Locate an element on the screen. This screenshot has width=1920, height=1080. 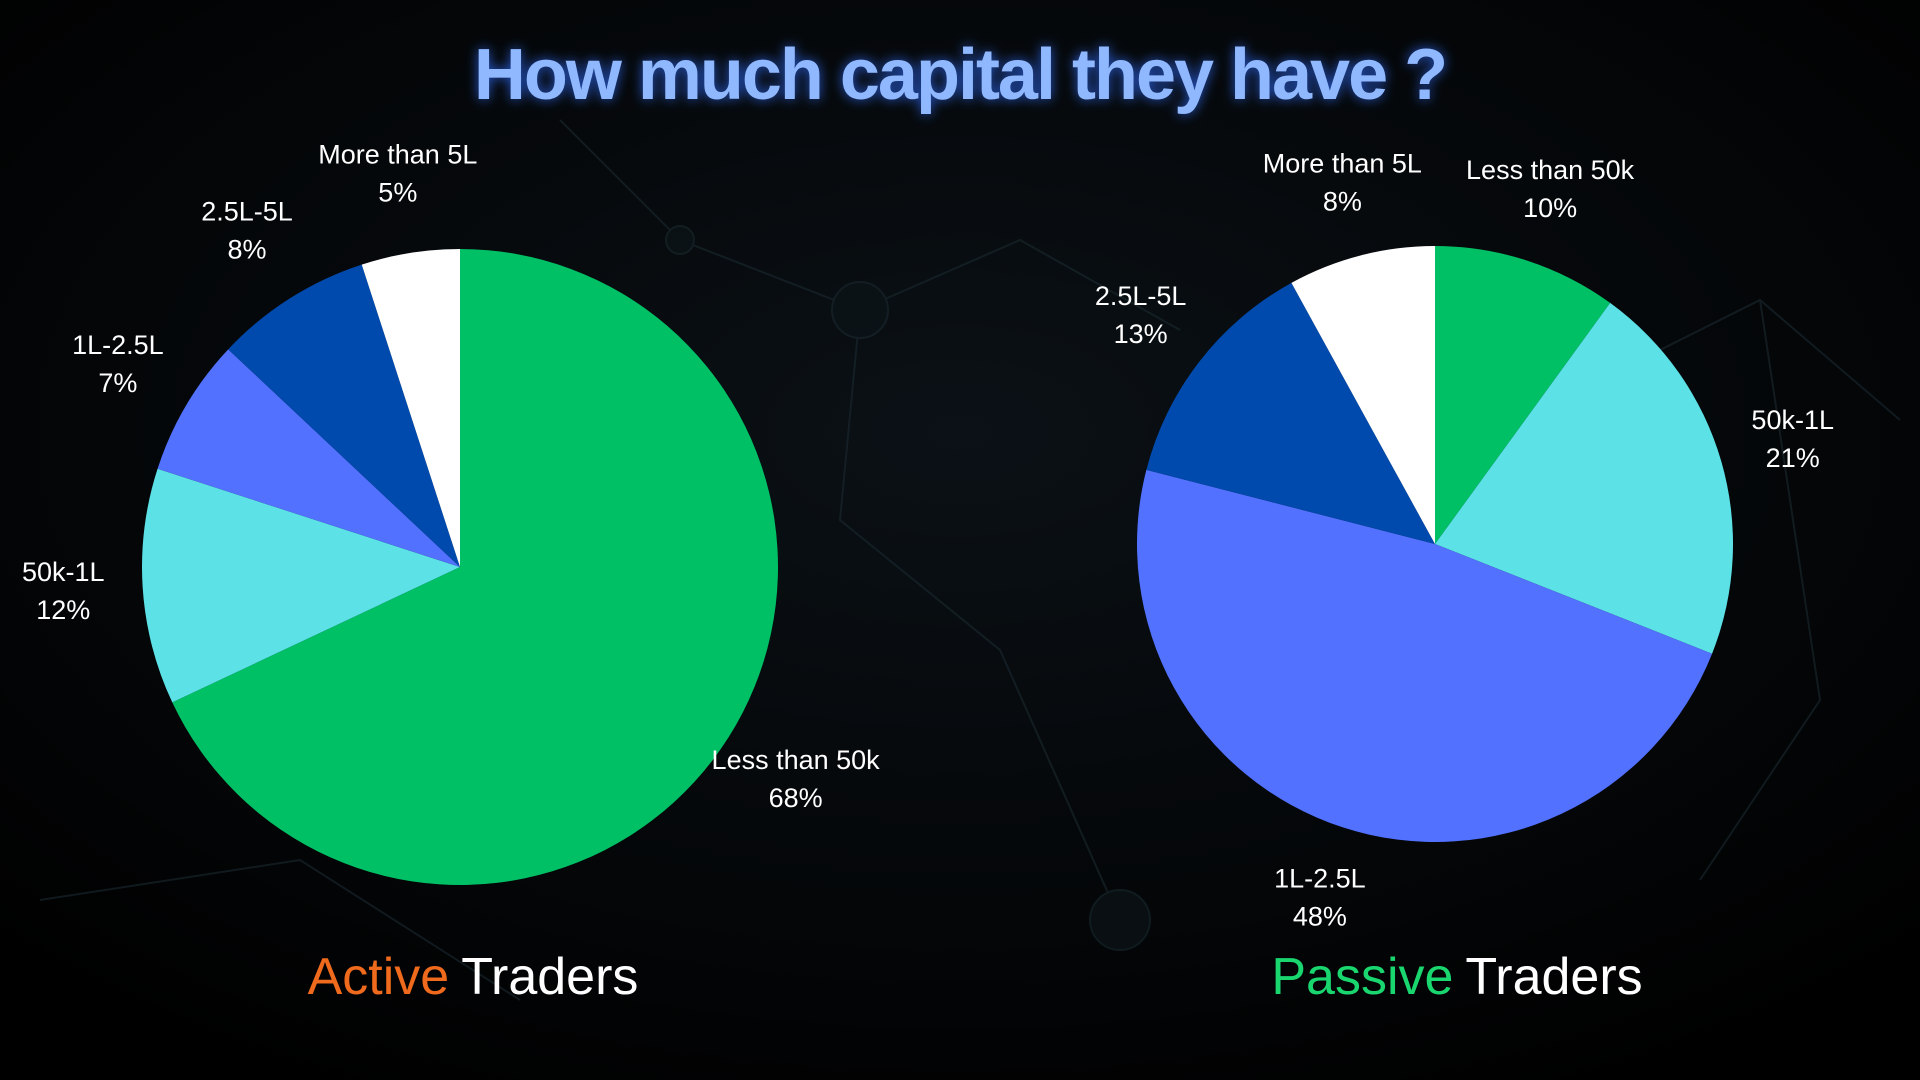
slice-value-label: 5% is located at coordinates (397, 193).